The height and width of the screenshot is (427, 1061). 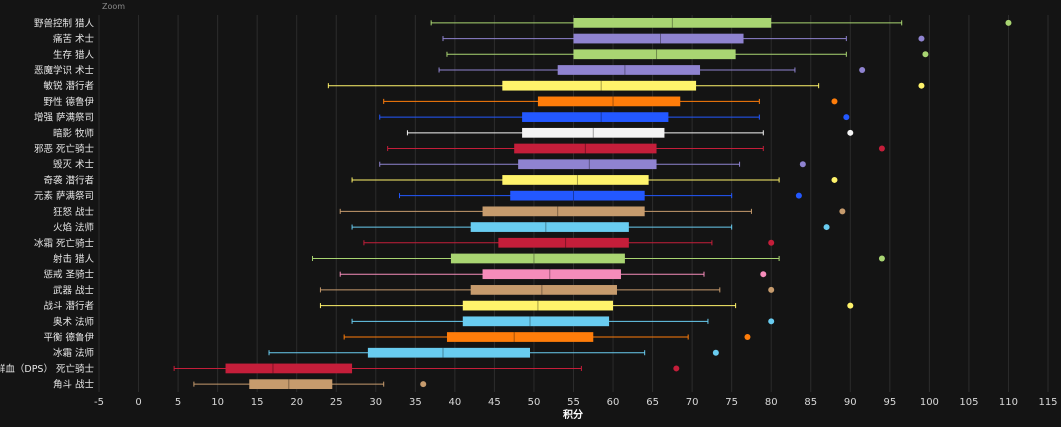 What do you see at coordinates (73, 228) in the screenshot?
I see `category-label: 火焰 法师` at bounding box center [73, 228].